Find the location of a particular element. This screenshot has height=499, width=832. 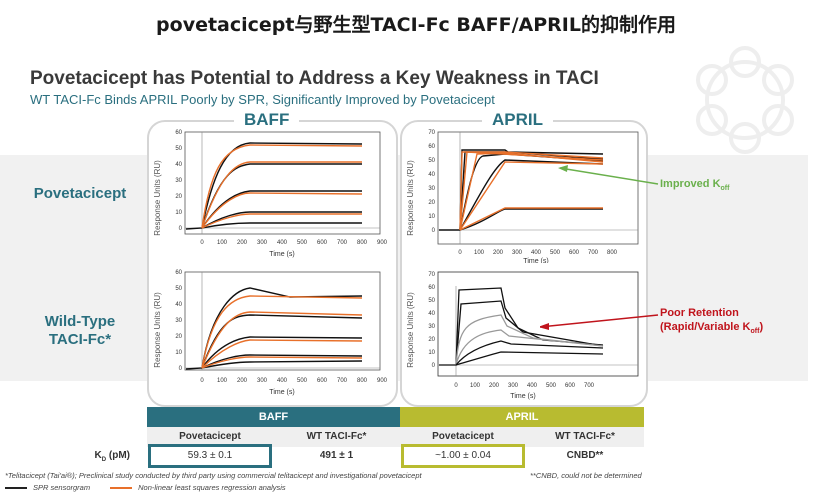

annotation-poor-retention: Poor Retention (Rapid/Variable Koff) is located at coordinates (711, 322).